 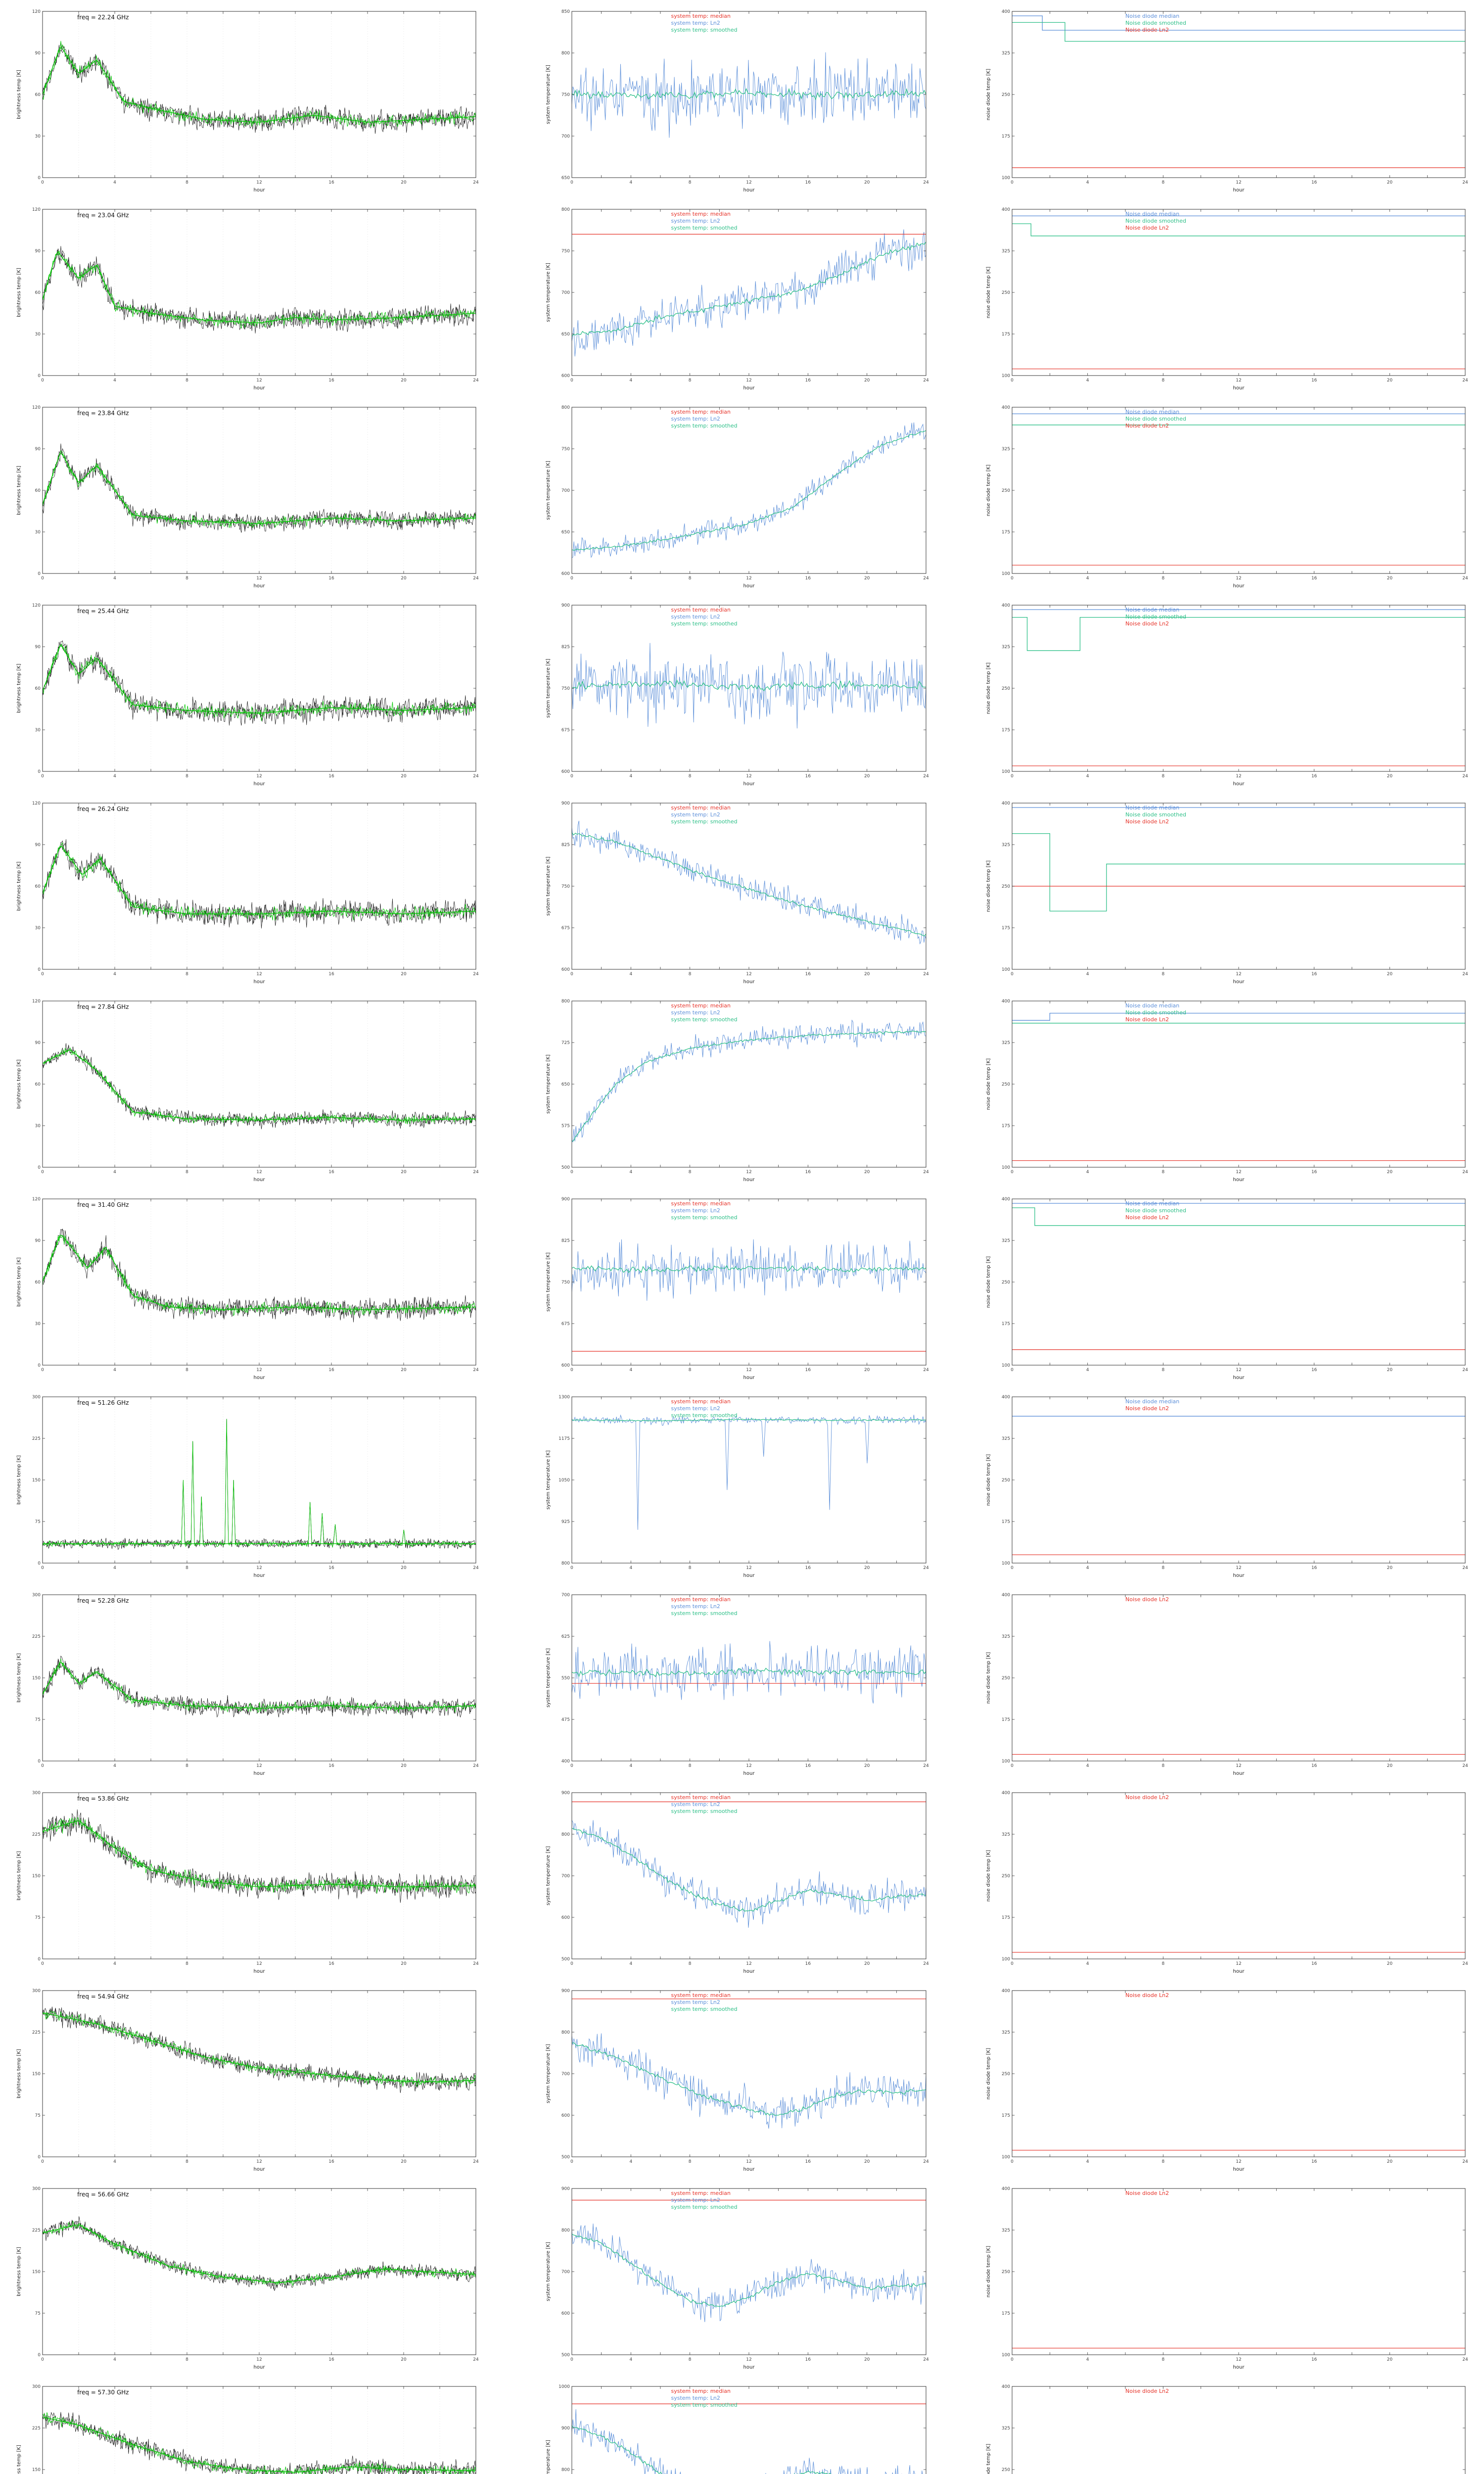 I want to click on svg-text: 75, so click(x=38, y=1917).